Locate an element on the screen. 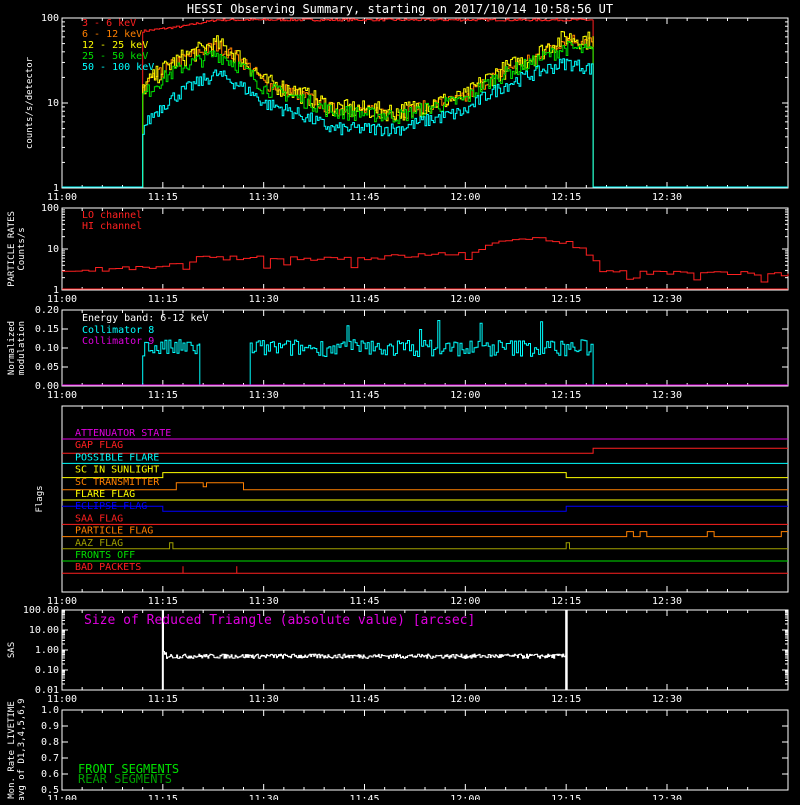 The height and width of the screenshot is (805, 800). flags-y-axis-label: Flags is located at coordinates (40, 498).